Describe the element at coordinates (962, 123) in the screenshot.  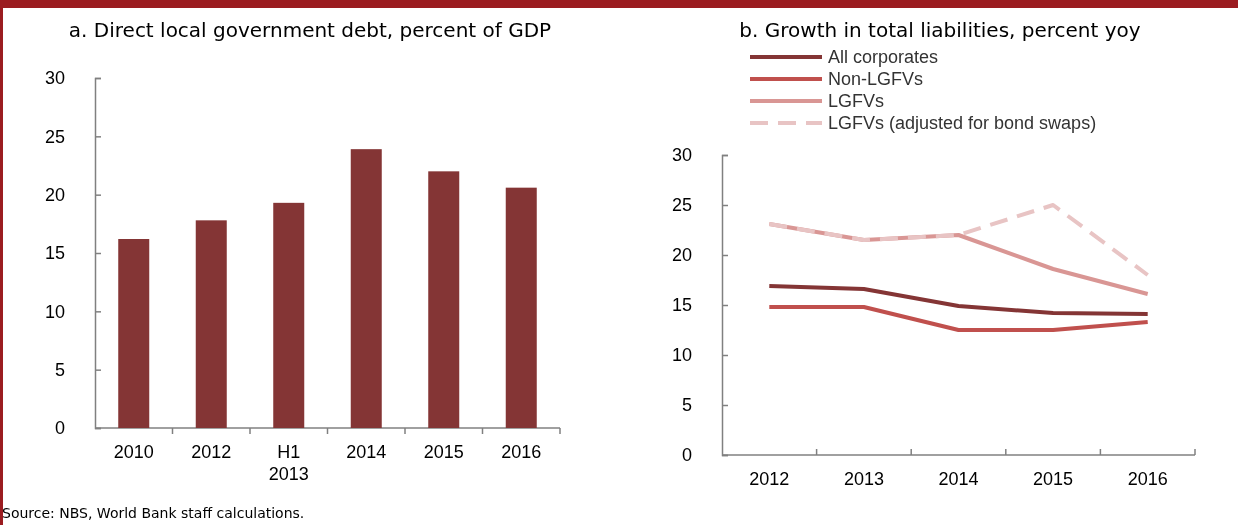
I see `legend-label: LGFVs (adjusted for bond swaps)` at that location.